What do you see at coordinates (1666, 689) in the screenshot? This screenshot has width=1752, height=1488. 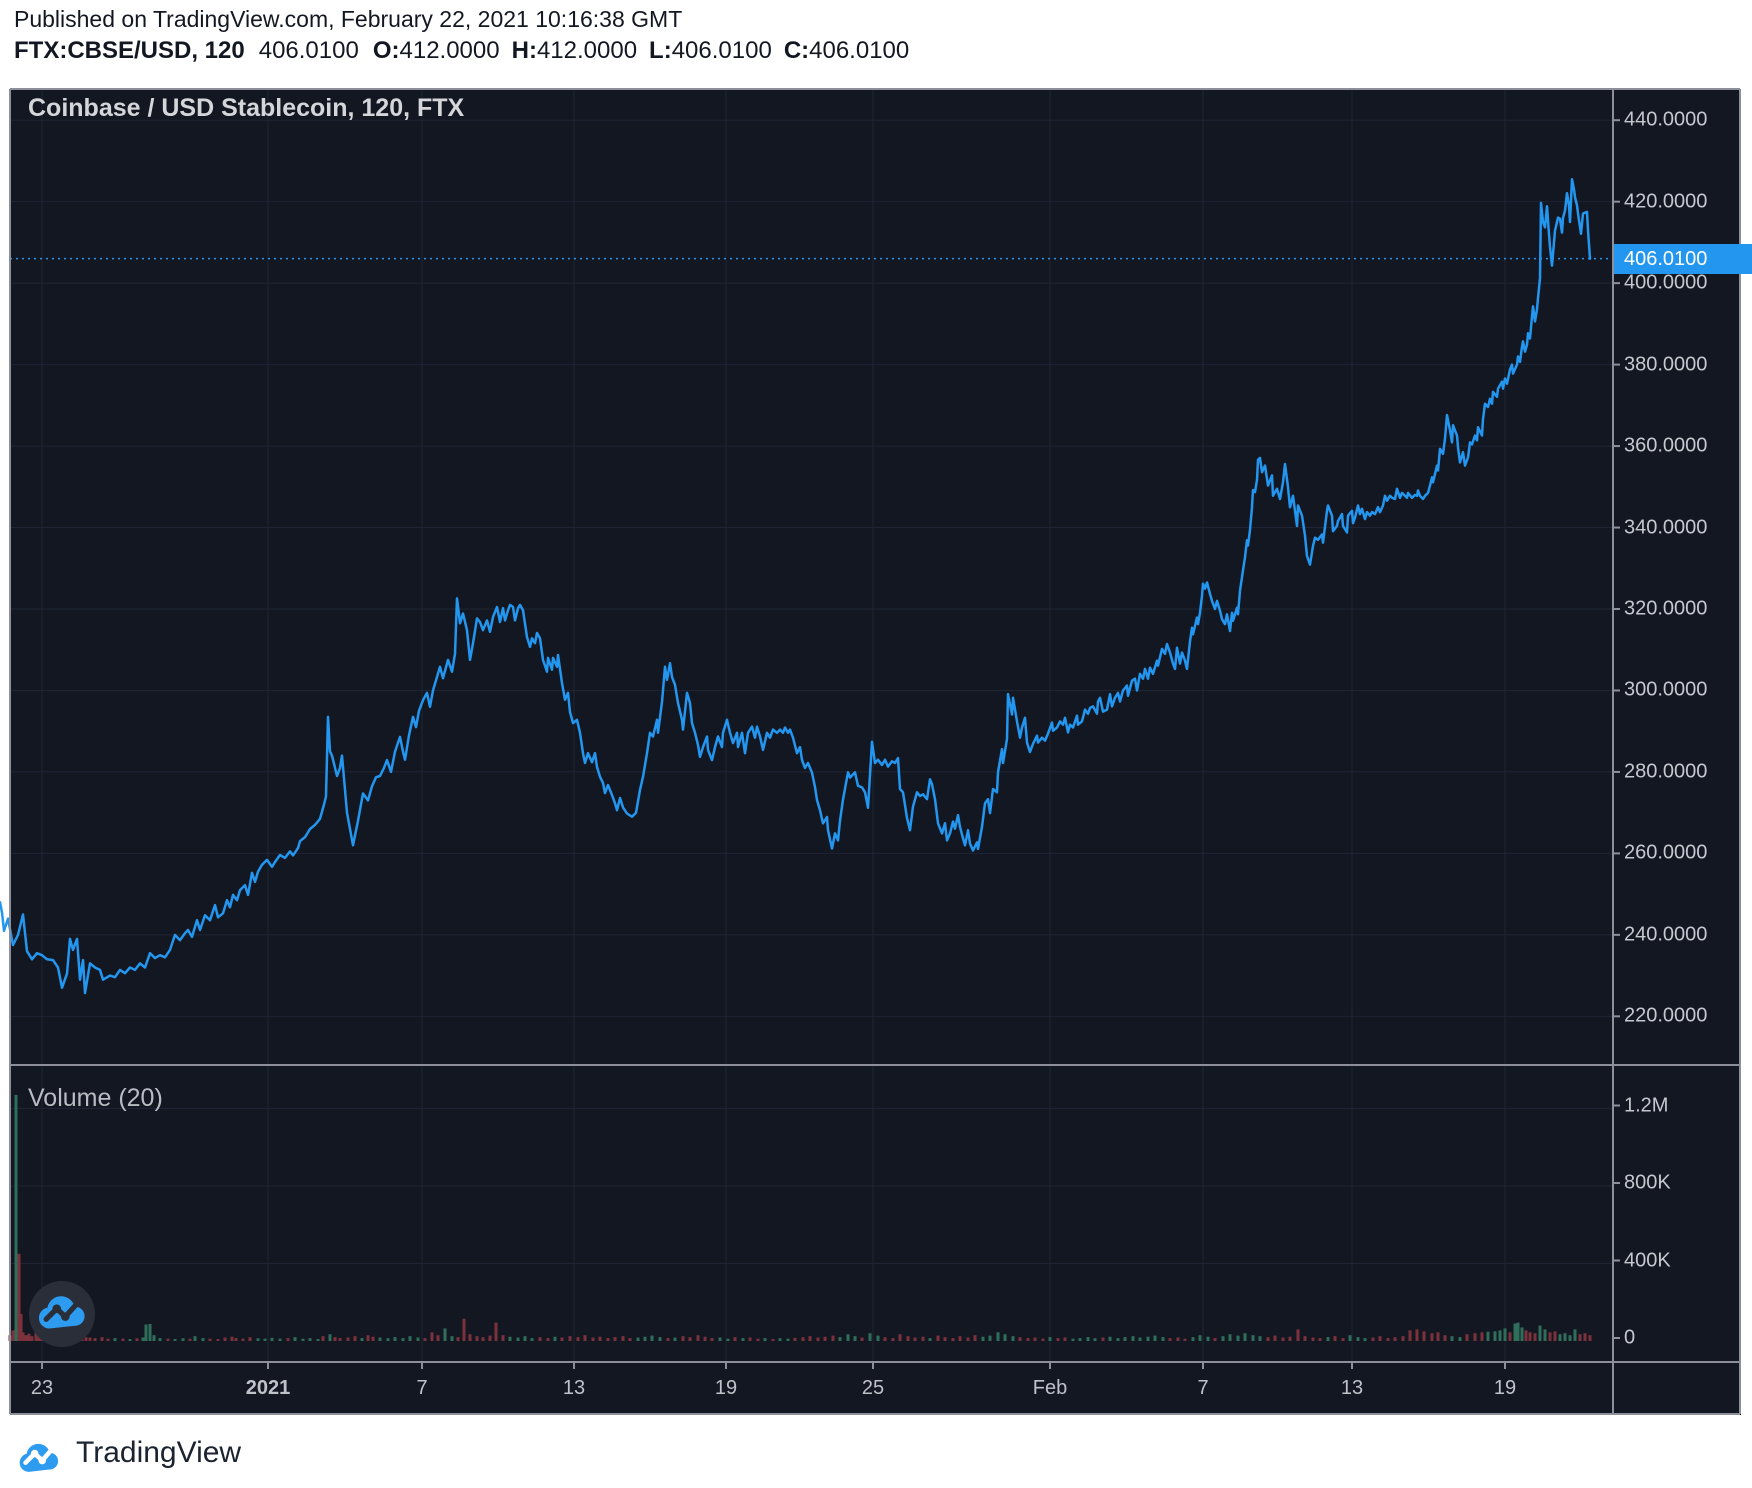 I see `price-axis-label: 300.0000` at bounding box center [1666, 689].